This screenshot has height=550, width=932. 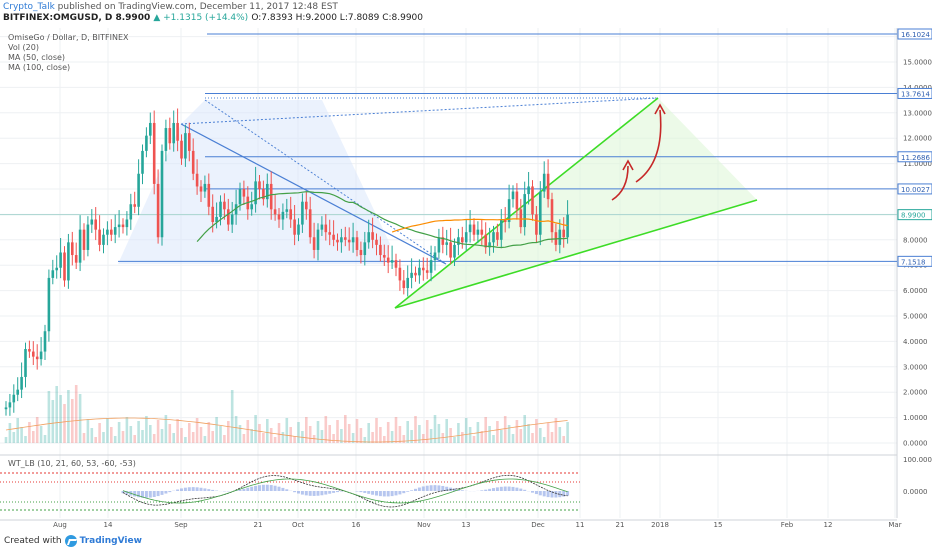 I want to click on x-tick-label: Mar, so click(x=894, y=525).